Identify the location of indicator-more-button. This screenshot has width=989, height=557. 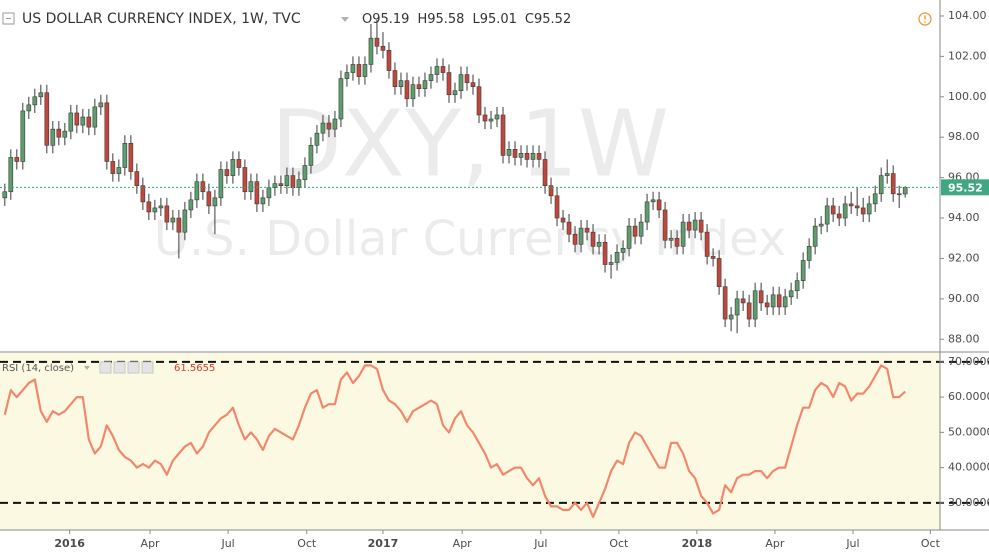
(147, 367).